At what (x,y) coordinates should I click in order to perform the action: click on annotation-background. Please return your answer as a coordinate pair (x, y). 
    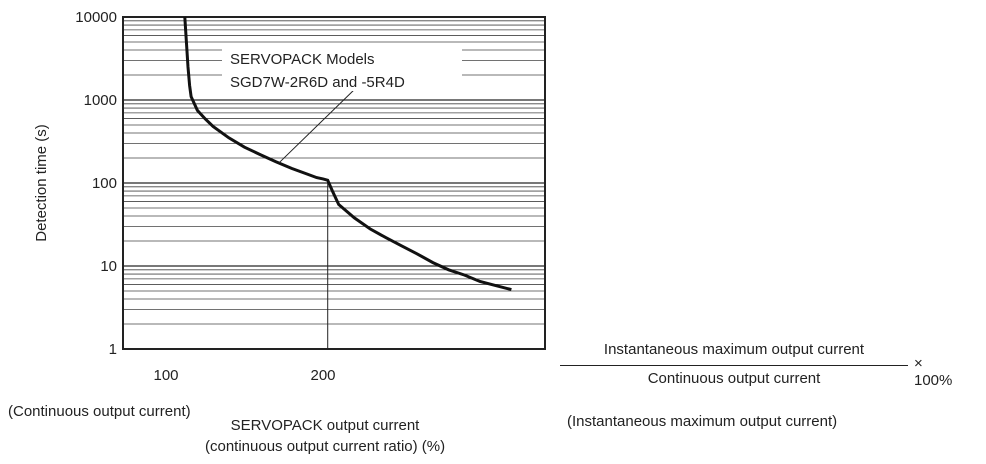
    Looking at the image, I should click on (342, 69).